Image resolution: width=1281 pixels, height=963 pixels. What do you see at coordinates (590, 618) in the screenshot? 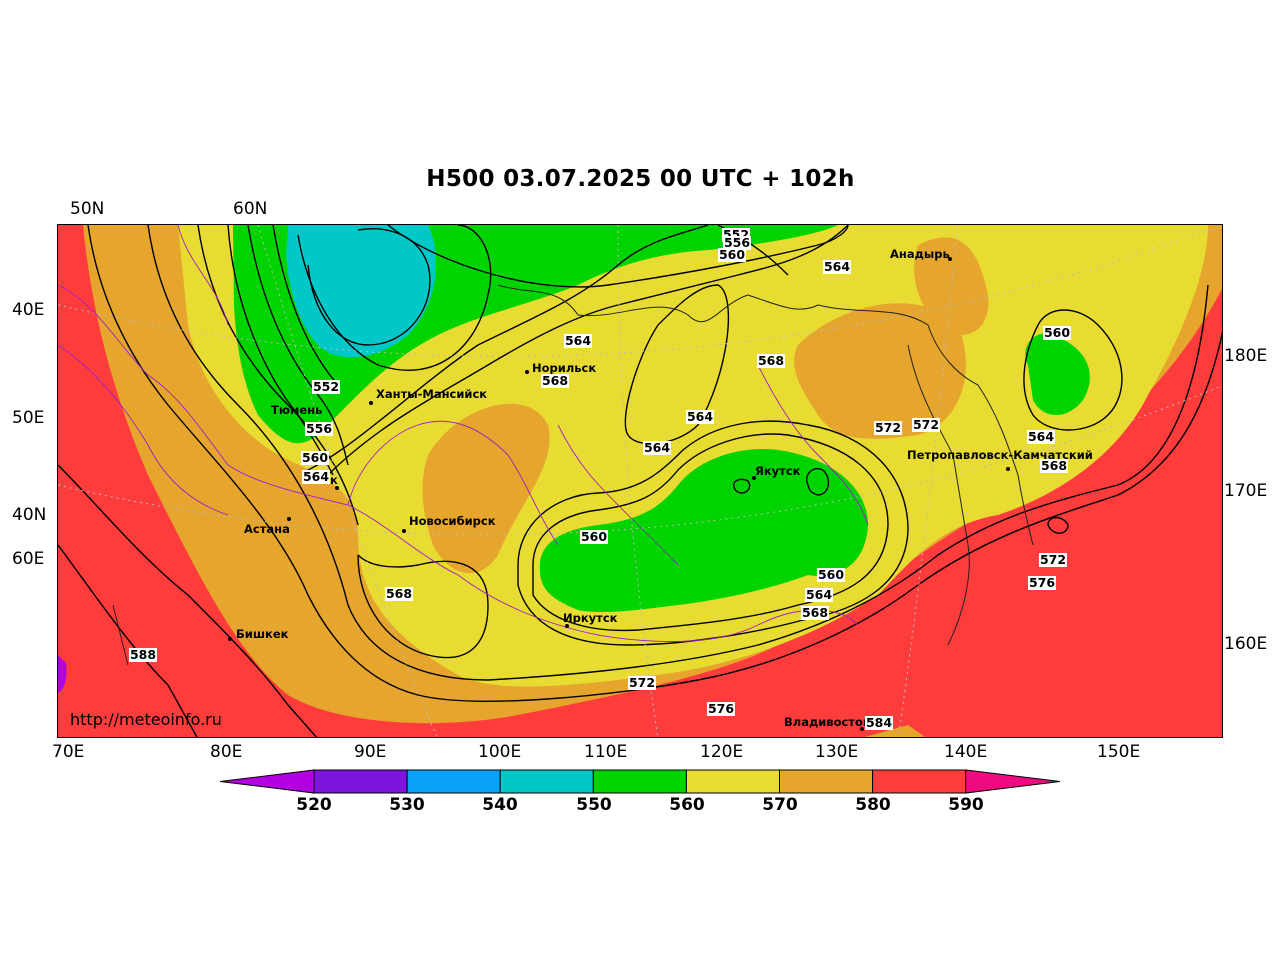
I see `city-irkutsk: Иркутск` at bounding box center [590, 618].